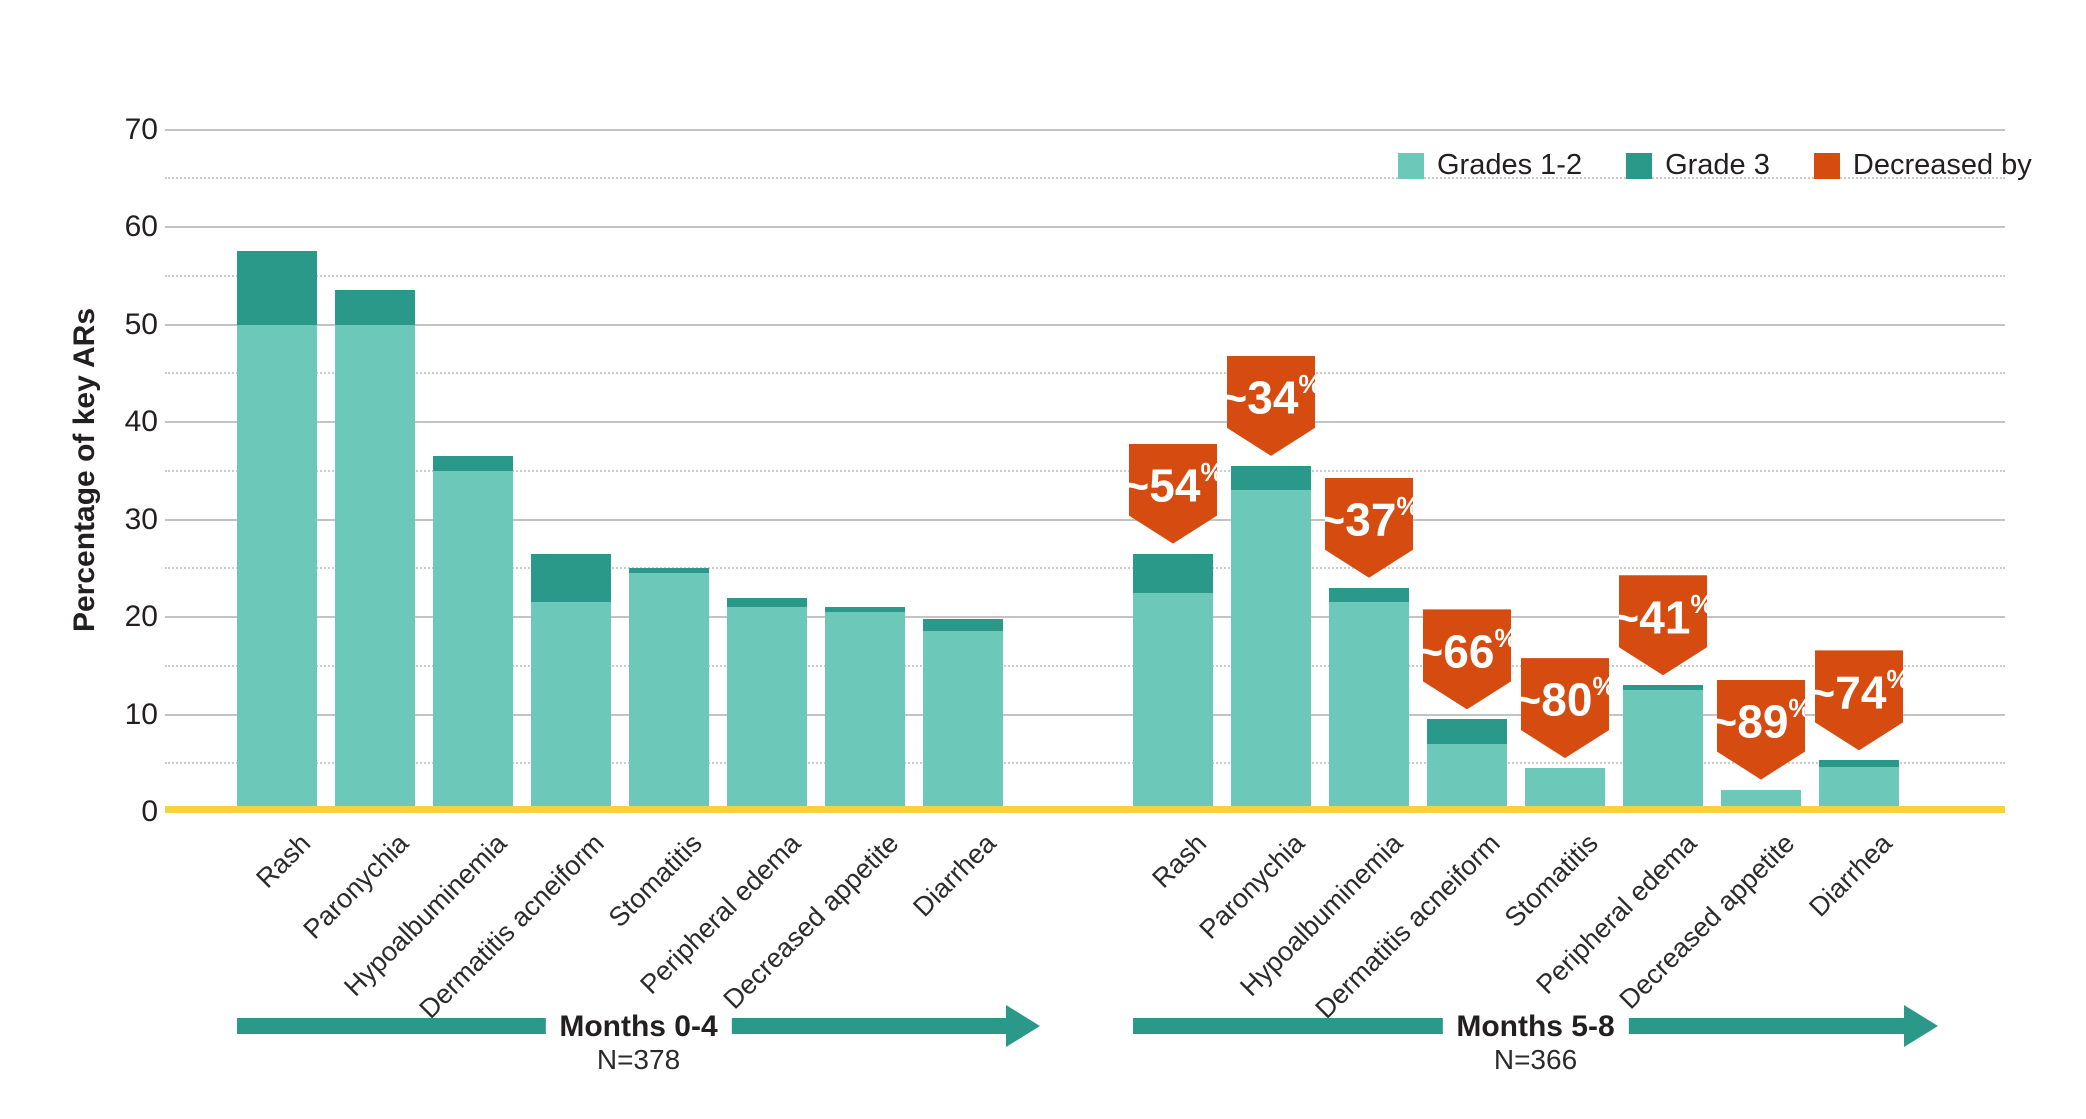 The image size is (2086, 1119). I want to click on decrease-badge: ~74%, so click(1859, 700).